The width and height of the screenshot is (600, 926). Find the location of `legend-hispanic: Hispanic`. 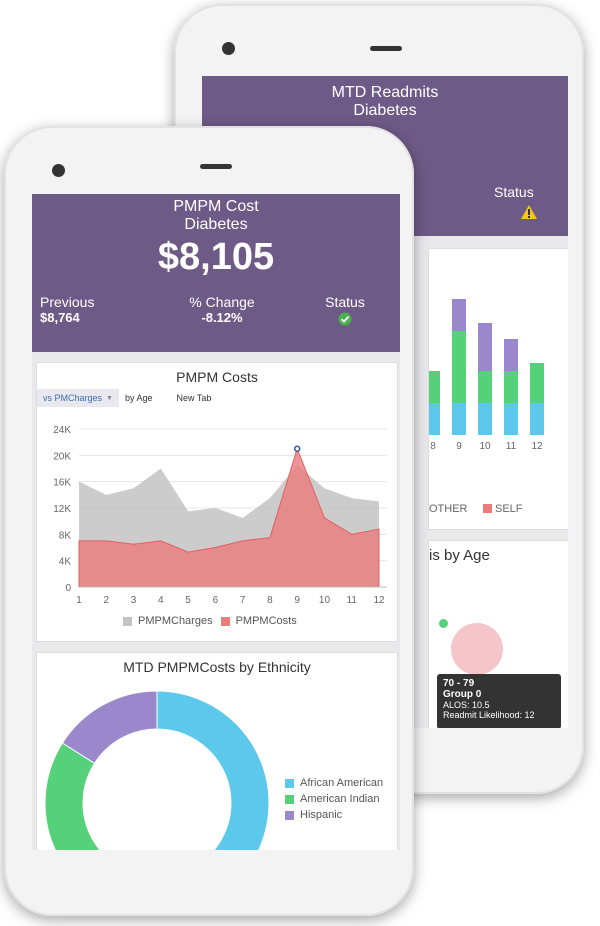

legend-hispanic: Hispanic is located at coordinates (321, 815).